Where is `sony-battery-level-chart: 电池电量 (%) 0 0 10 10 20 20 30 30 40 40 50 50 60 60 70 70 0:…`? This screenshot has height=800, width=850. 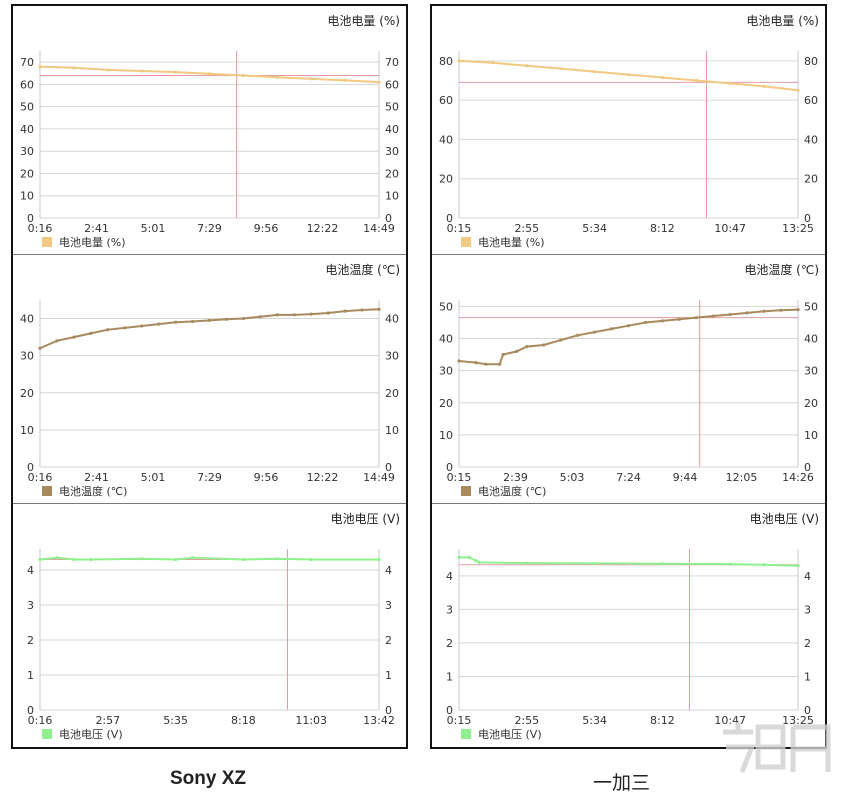 sony-battery-level-chart: 电池电量 (%) 0 0 10 10 20 20 30 30 40 40 50 50 60 60 70 70 0:… is located at coordinates (210, 131).